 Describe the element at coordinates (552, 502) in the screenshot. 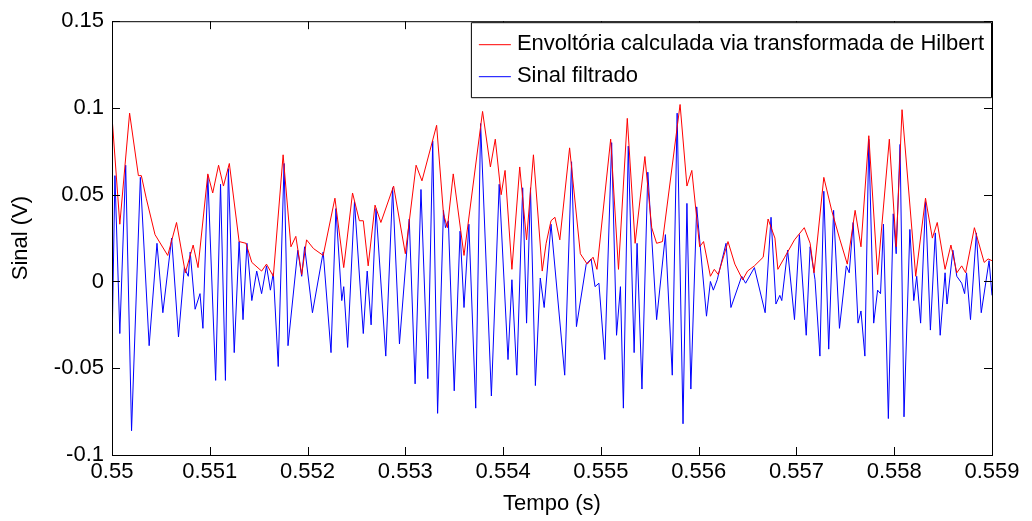

I see `x-axis-title: Tempo (s)` at that location.